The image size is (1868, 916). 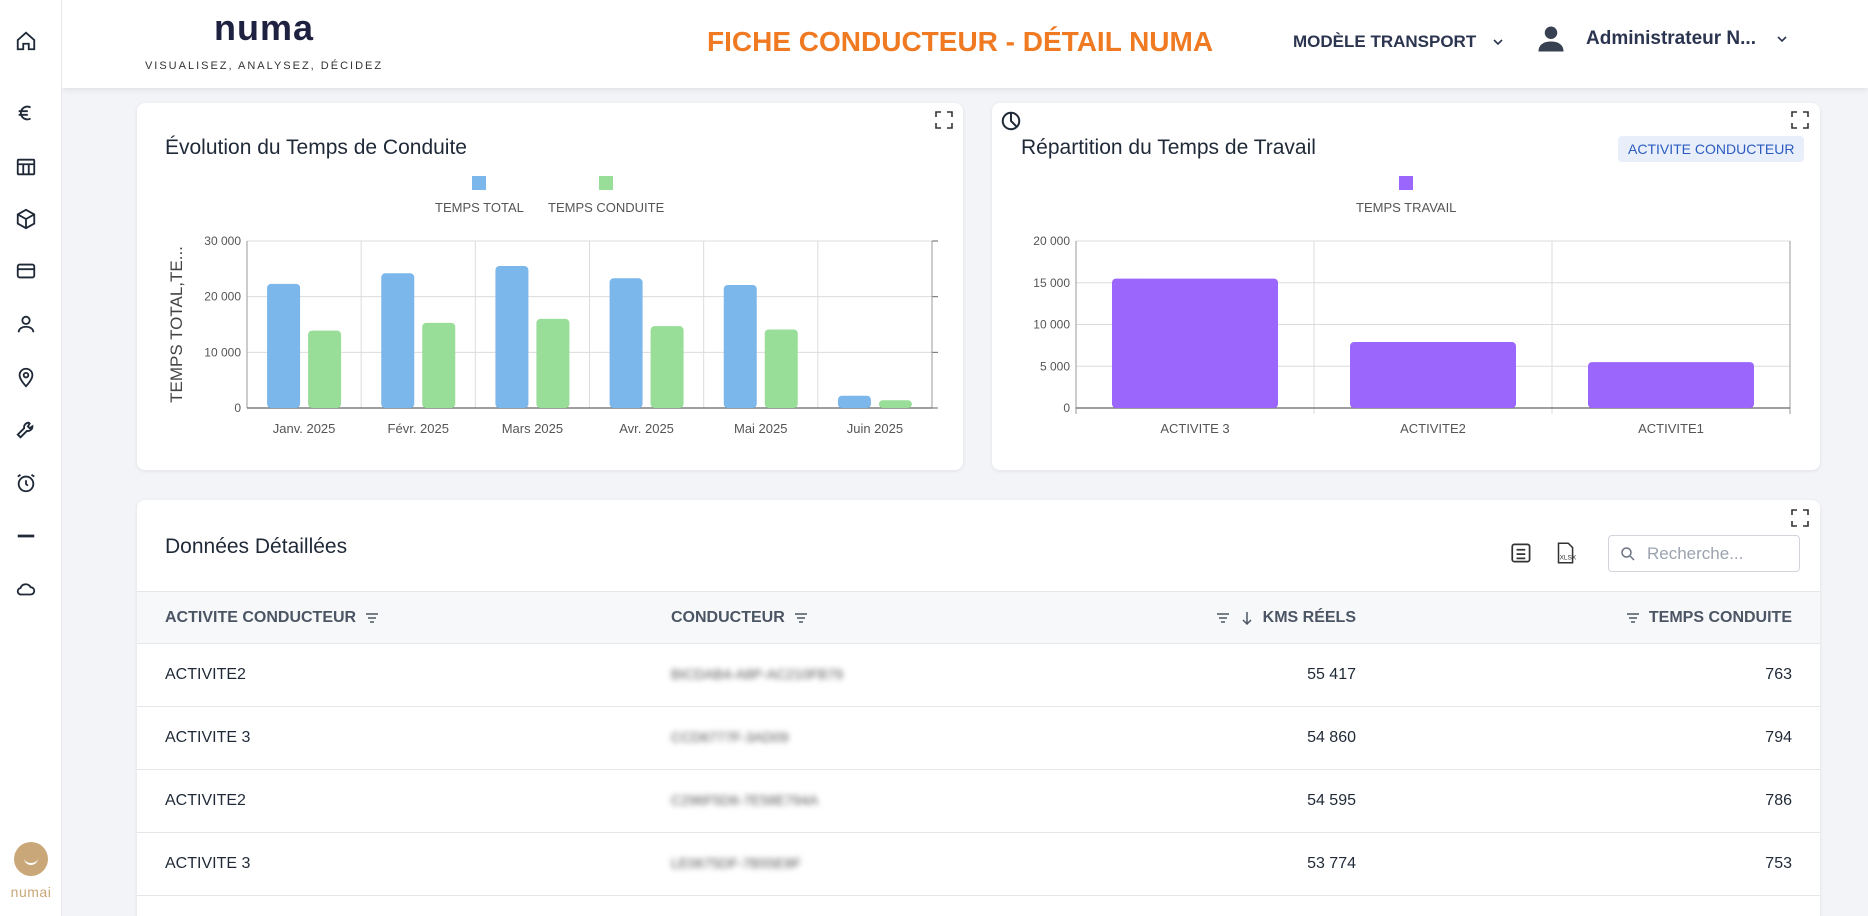 I want to click on legend-label-travail: TEMPS TRAVAIL, so click(x=1406, y=207).